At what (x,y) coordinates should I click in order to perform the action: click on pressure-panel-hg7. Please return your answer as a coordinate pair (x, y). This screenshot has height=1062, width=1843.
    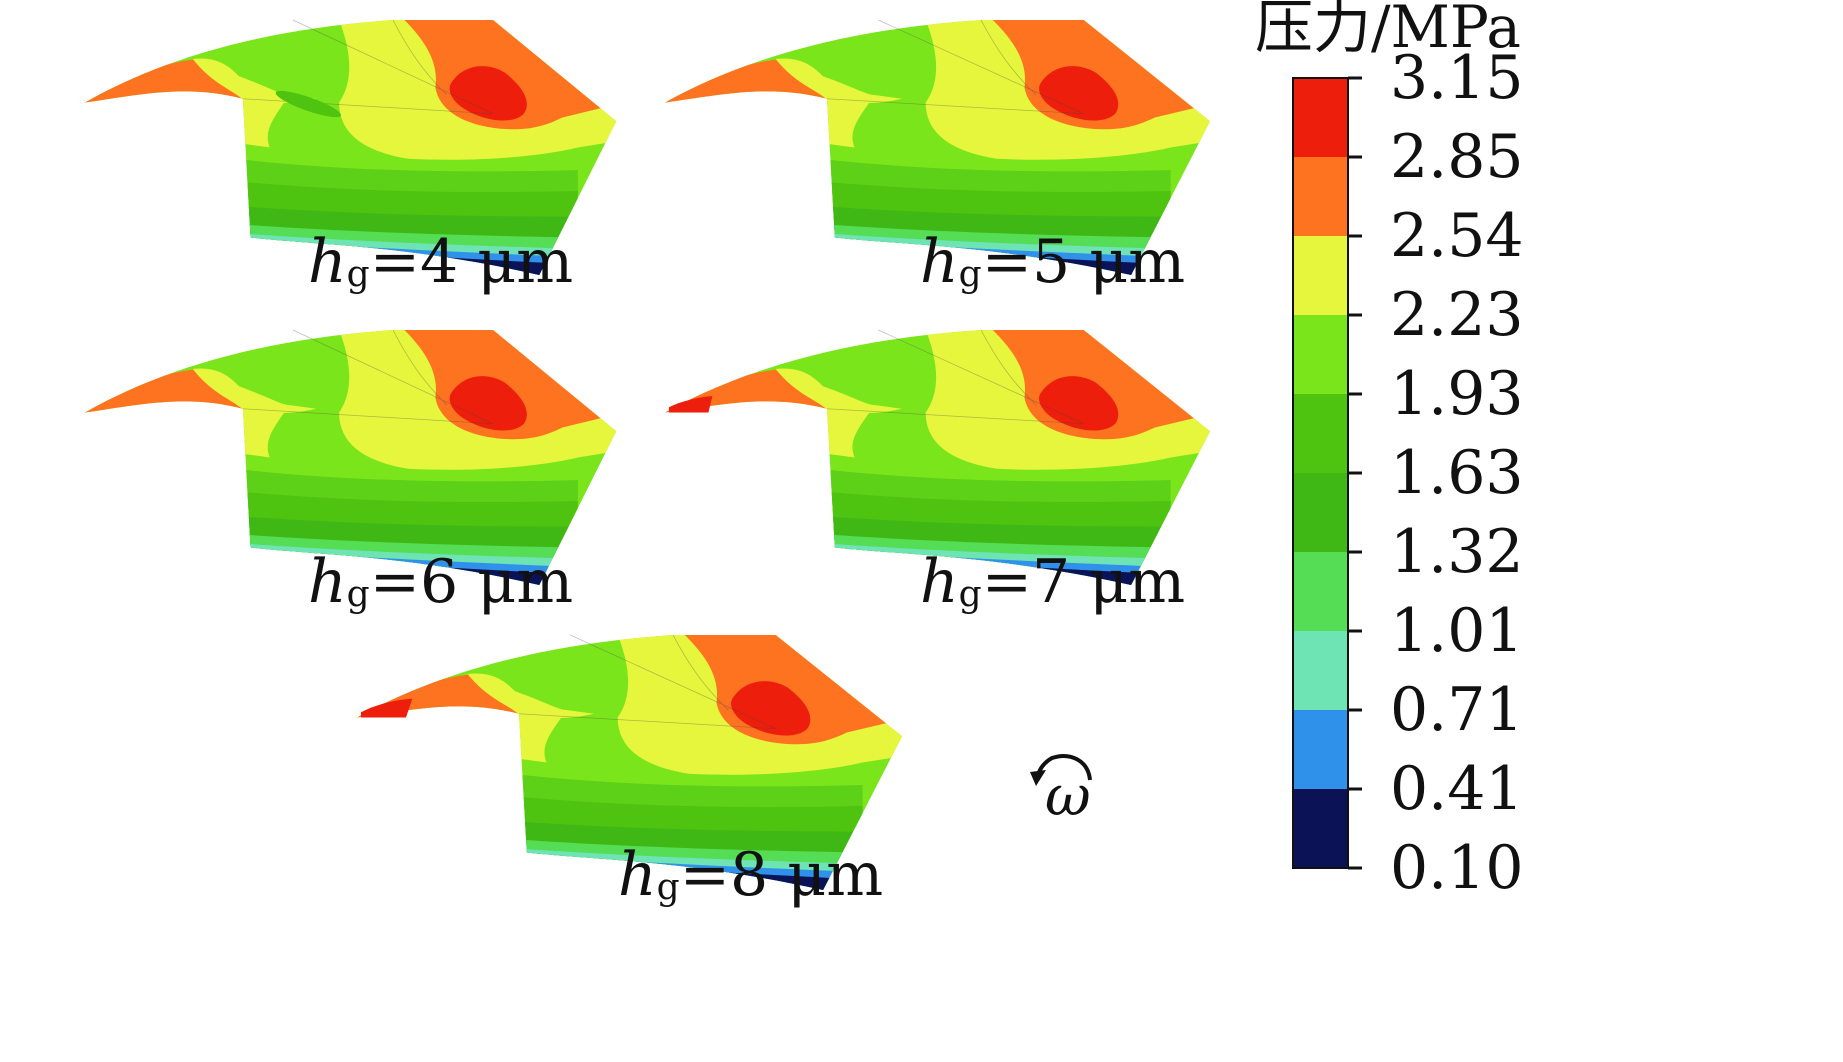
    Looking at the image, I should click on (941, 462).